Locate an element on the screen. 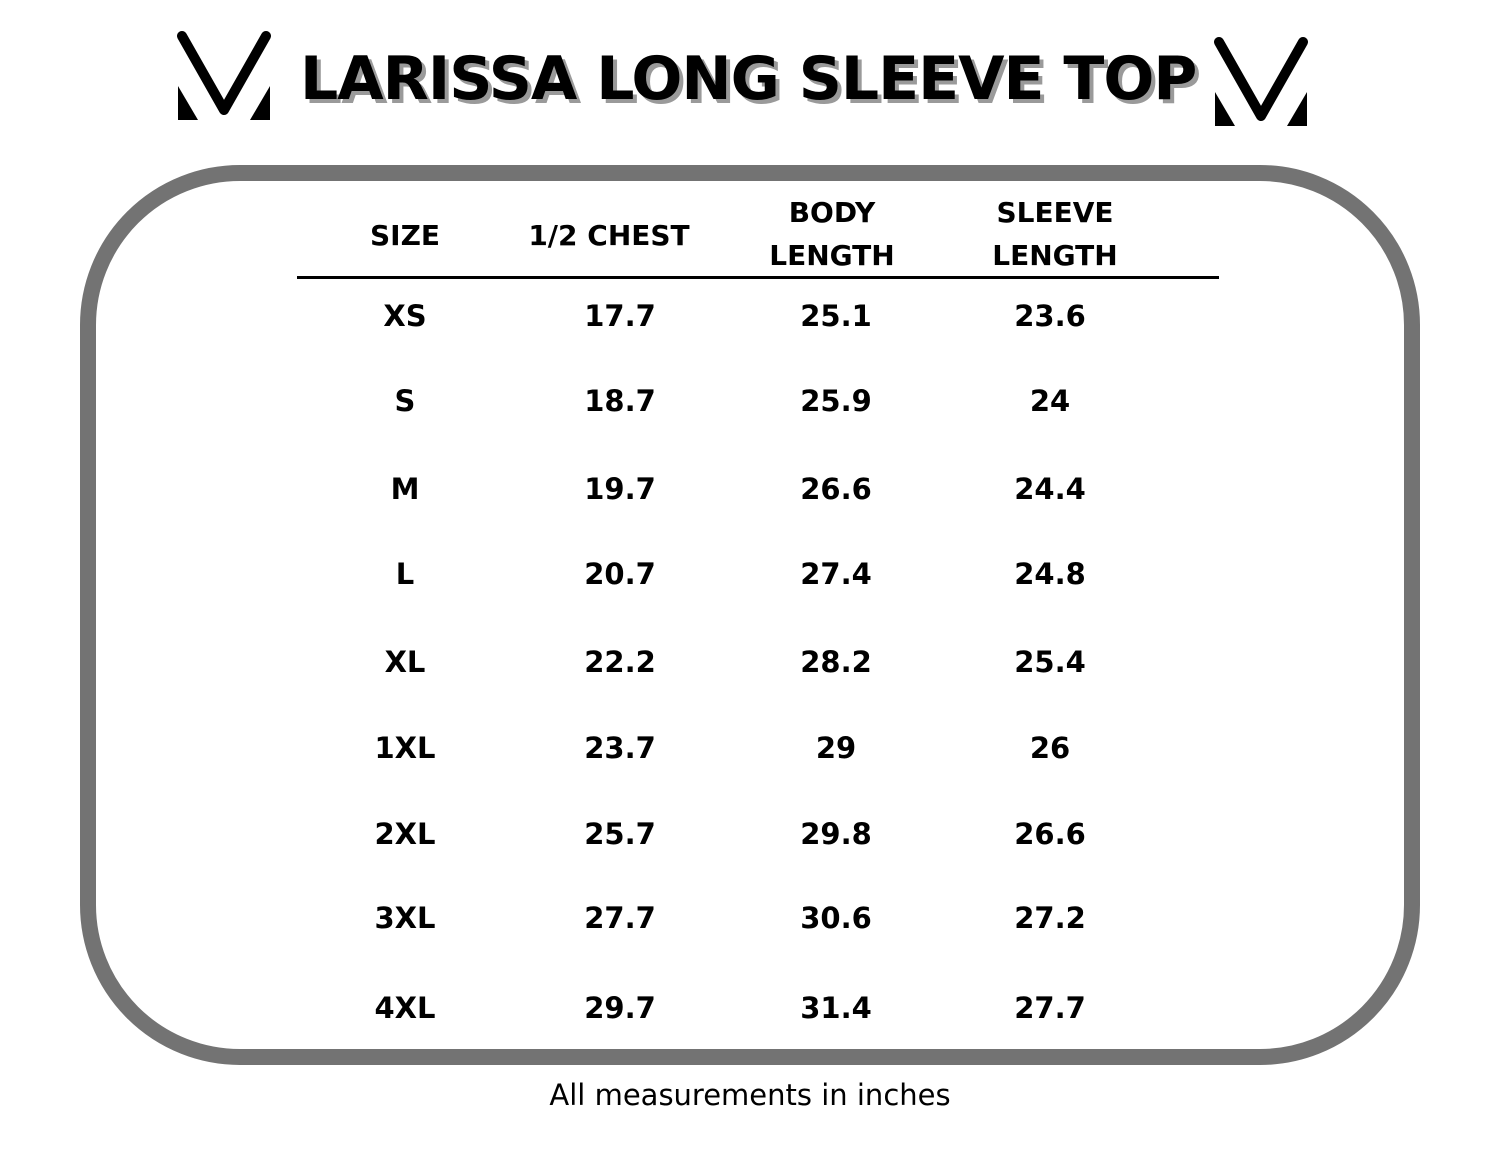  cell-chest: 23.7 is located at coordinates (620, 748).